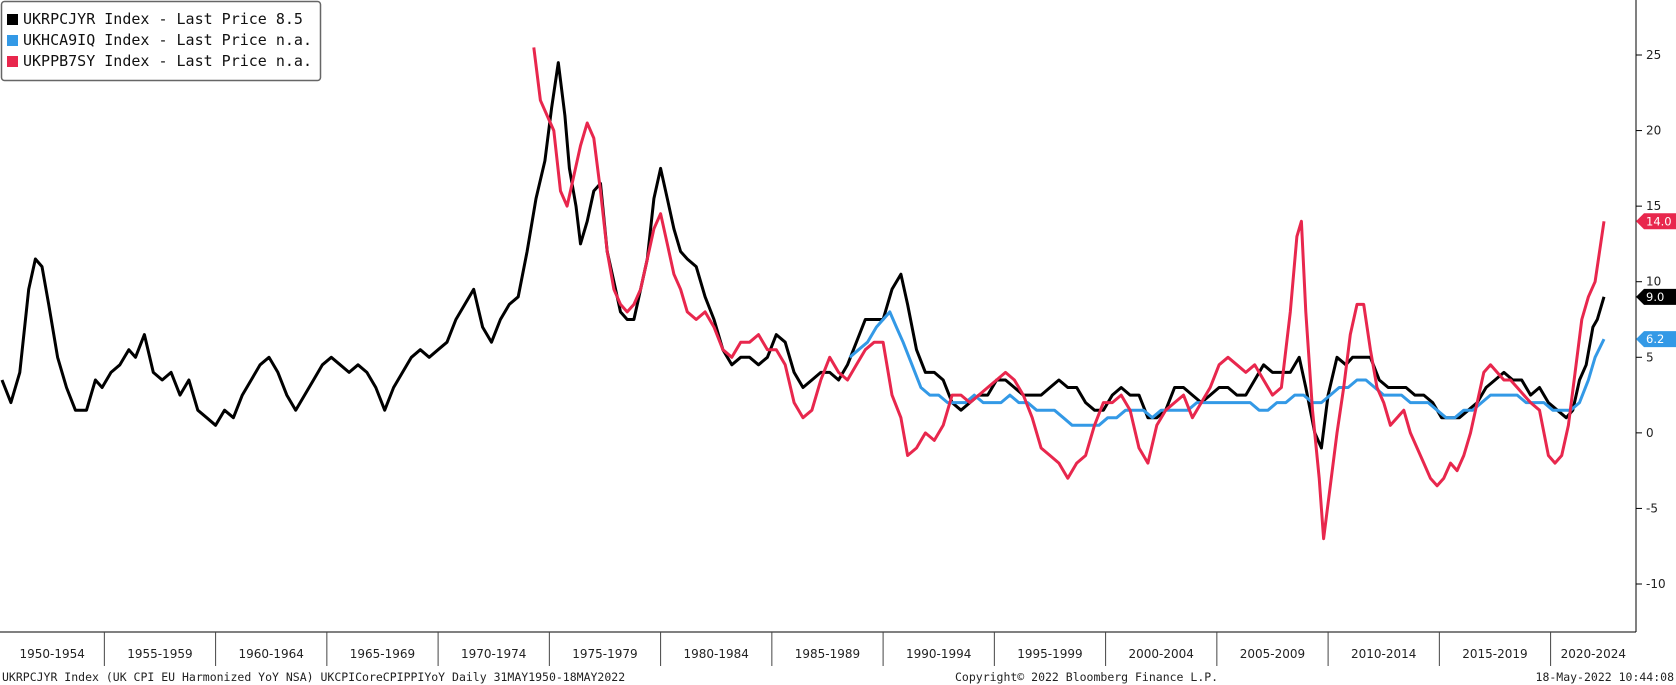 This screenshot has height=685, width=1676. Describe the element at coordinates (1604, 677) in the screenshot. I see `footer-timestamp: 18-May-2022 10:44:08` at that location.